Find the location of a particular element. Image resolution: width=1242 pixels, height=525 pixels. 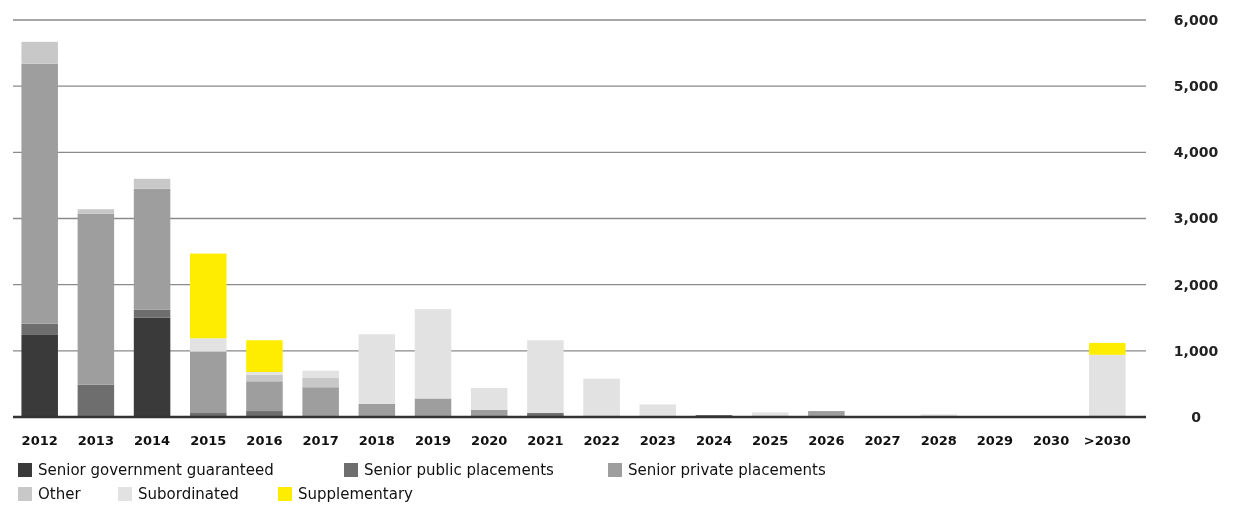

y-tick-label: 2,000 is located at coordinates (1196, 284).